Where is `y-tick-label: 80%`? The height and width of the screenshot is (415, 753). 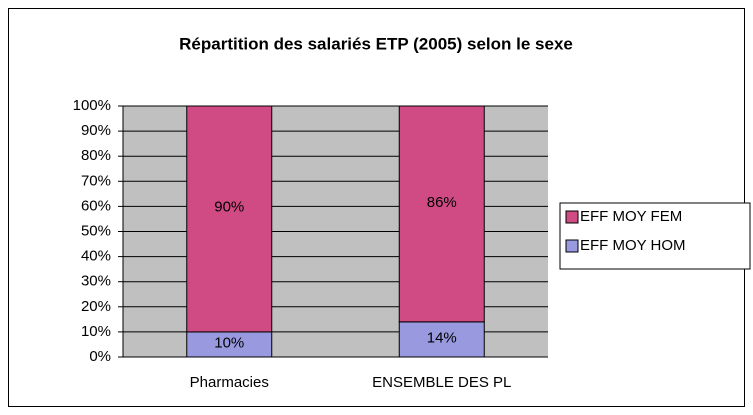 y-tick-label: 80% is located at coordinates (96, 155).